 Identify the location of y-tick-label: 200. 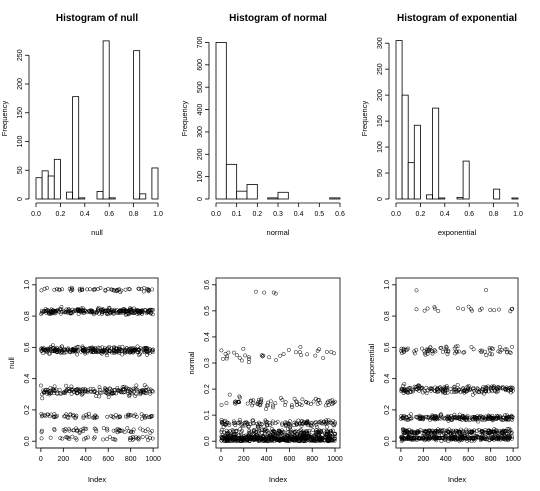
(200, 154).